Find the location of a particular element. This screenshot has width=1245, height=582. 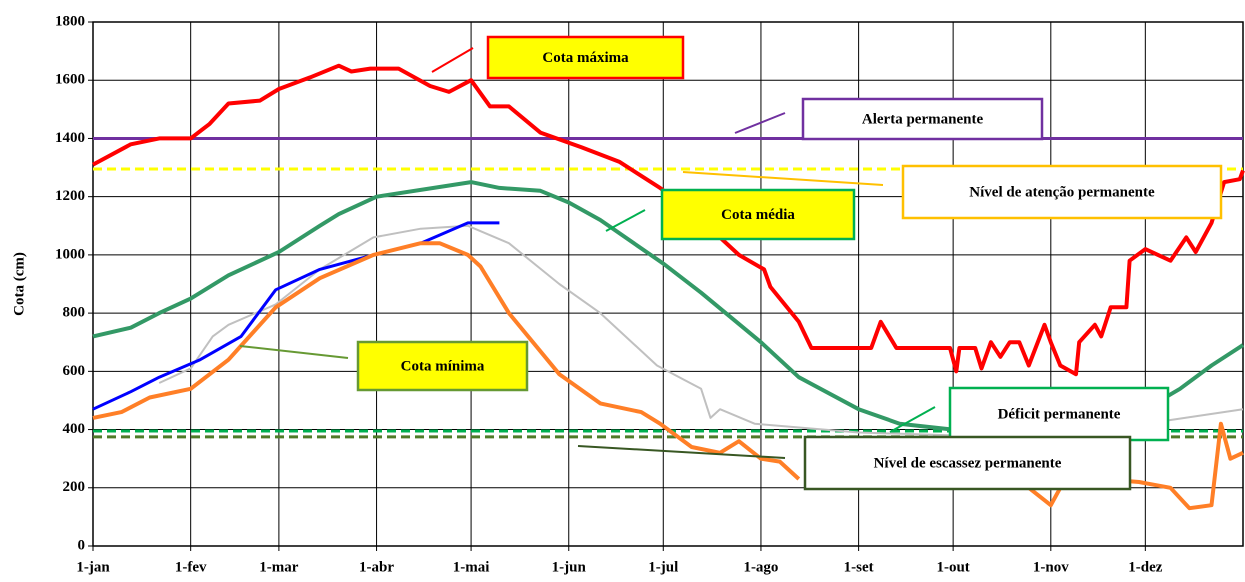

annotation-text: Cota máxima is located at coordinates (585, 58).